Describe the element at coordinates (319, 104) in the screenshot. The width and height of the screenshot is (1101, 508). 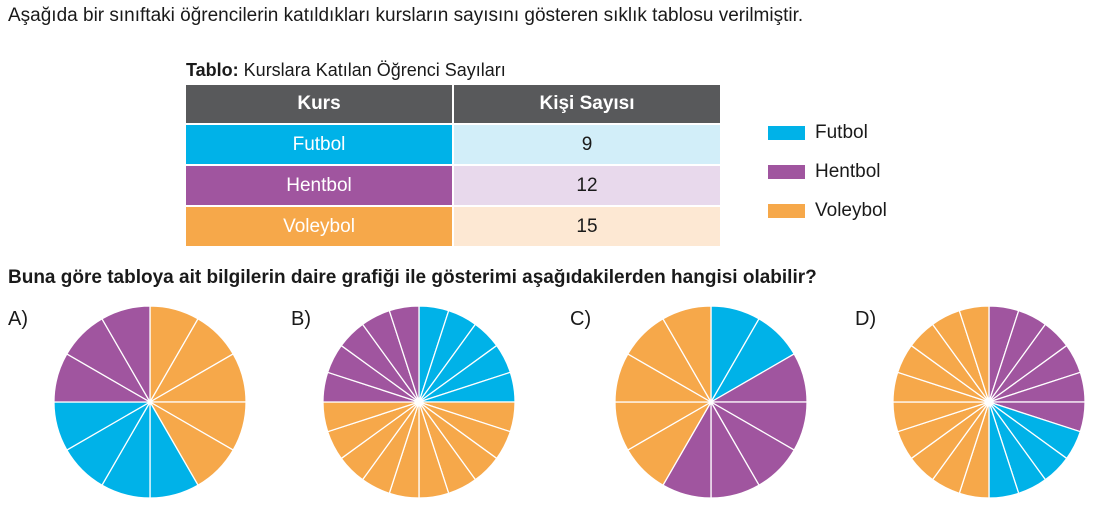
I see `header-course: Kurs` at that location.